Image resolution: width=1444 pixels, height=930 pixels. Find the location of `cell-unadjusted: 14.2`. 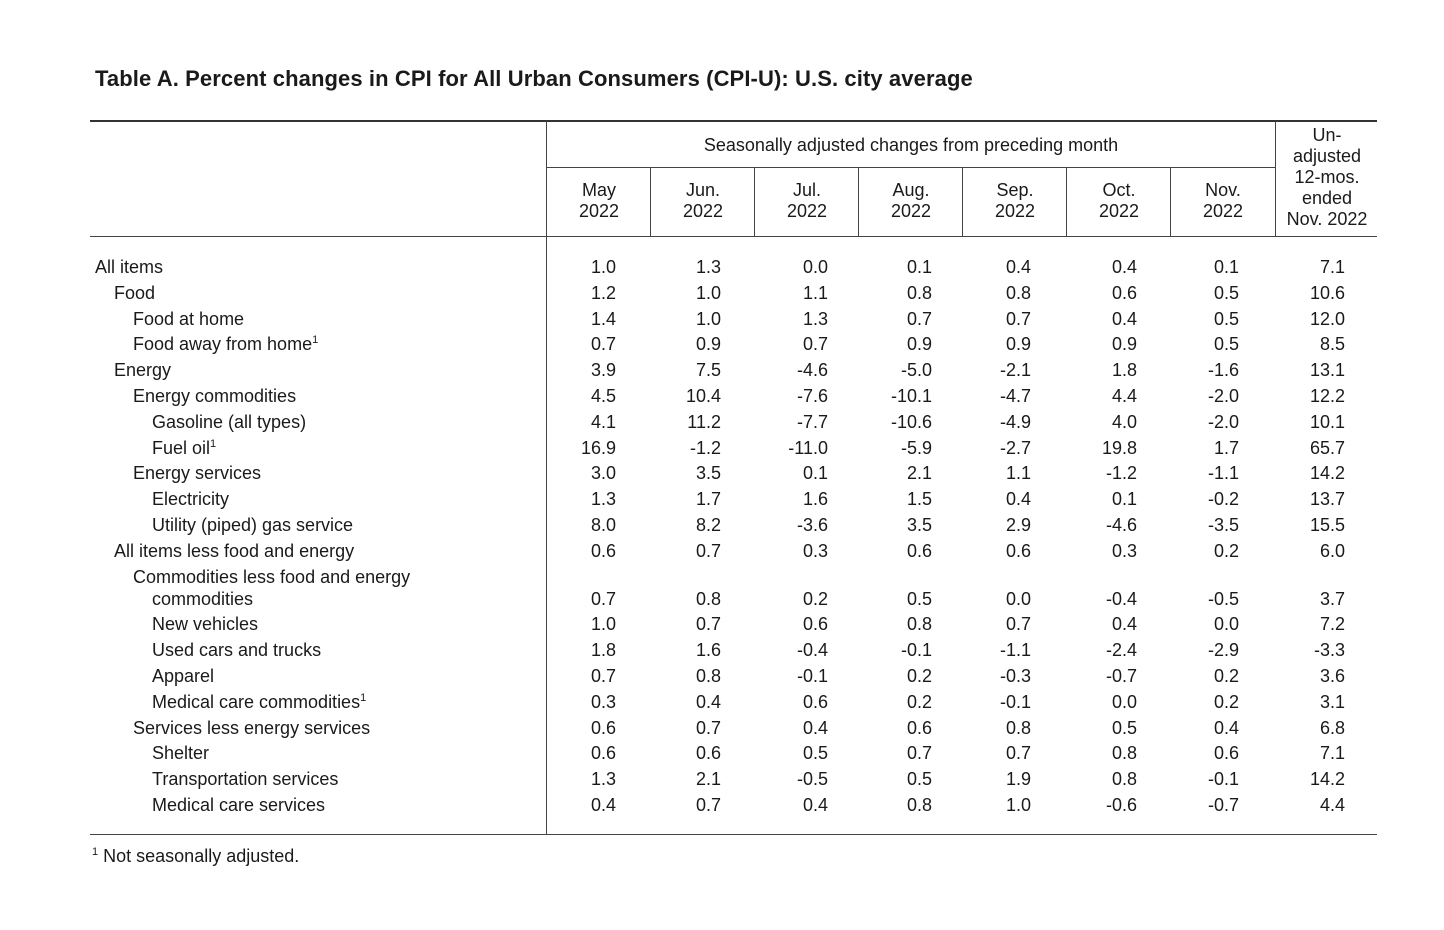

cell-unadjusted: 14.2 is located at coordinates (1327, 473).